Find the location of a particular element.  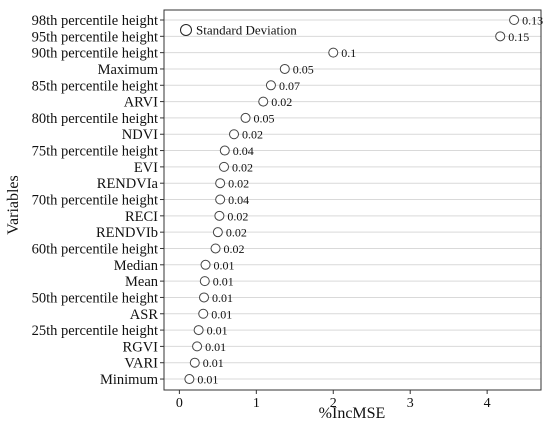

y-tick-label: 85th percentile height is located at coordinates (95, 86).